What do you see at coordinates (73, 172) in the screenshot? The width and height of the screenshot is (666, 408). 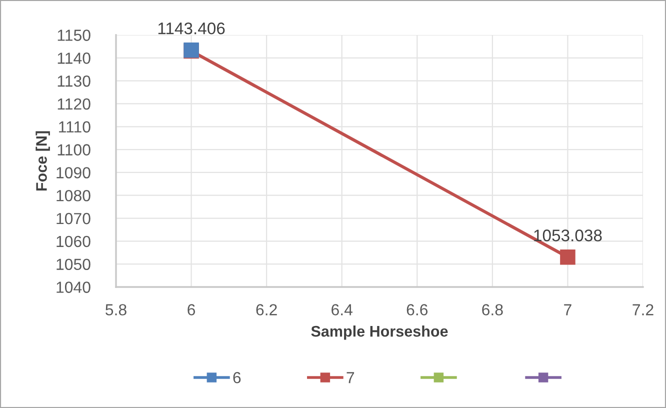 I see `y-tick-label: 1090` at bounding box center [73, 172].